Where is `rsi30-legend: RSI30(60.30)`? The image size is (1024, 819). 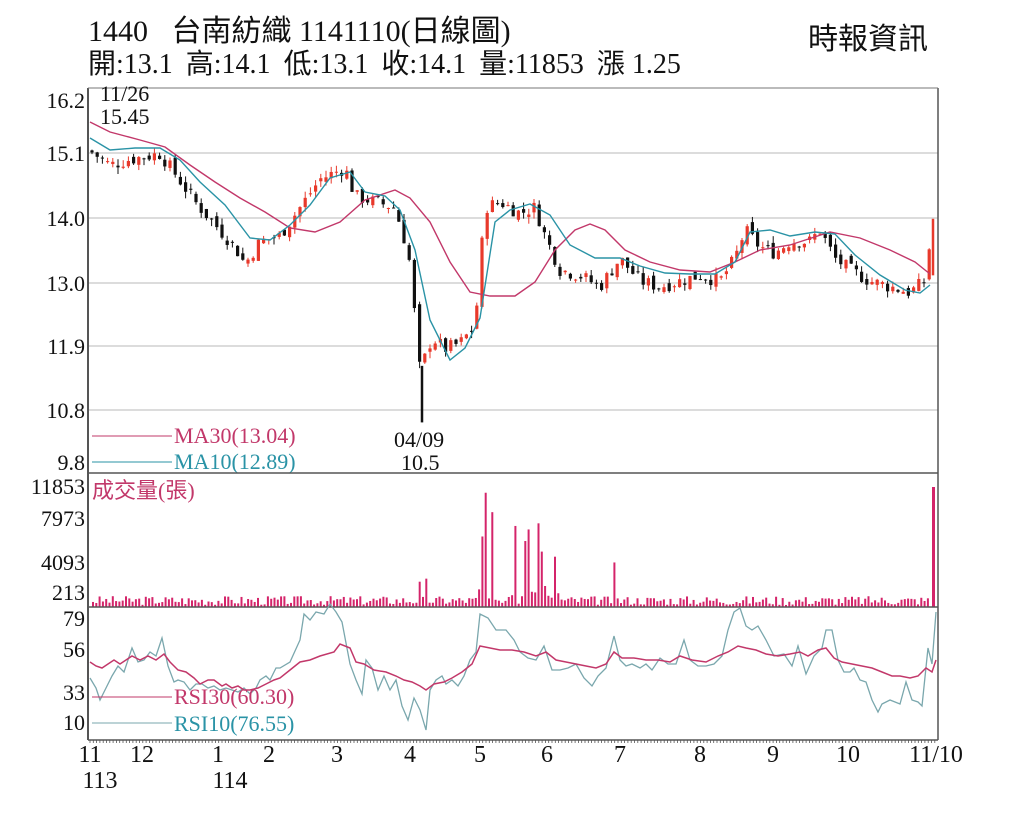 rsi30-legend: RSI30(60.30) is located at coordinates (234, 696).